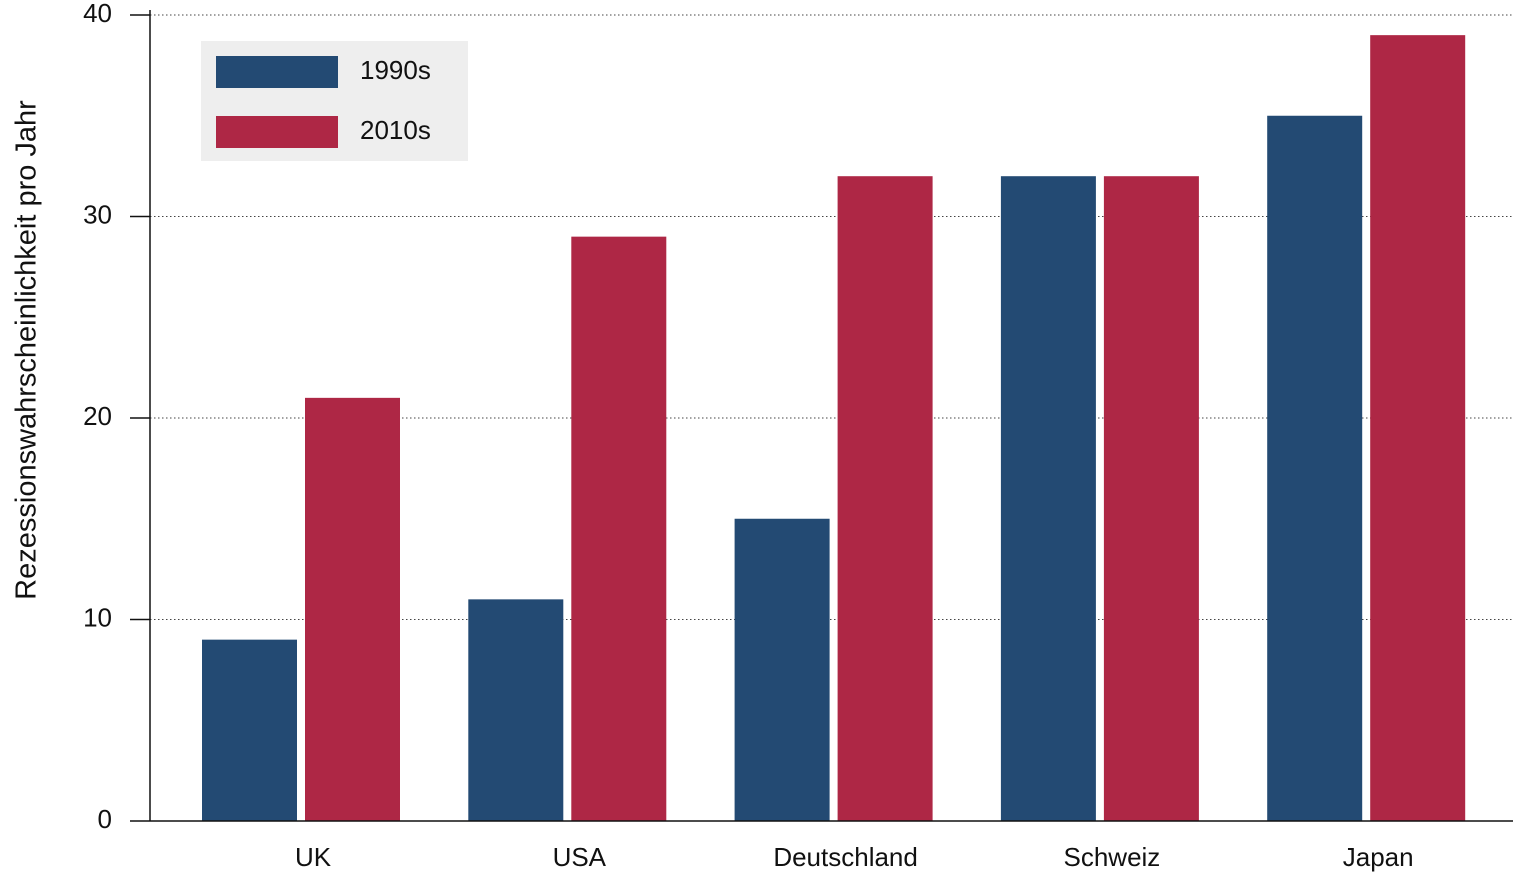  Describe the element at coordinates (1111, 857) in the screenshot. I see `x-tick-label: Schweiz` at that location.